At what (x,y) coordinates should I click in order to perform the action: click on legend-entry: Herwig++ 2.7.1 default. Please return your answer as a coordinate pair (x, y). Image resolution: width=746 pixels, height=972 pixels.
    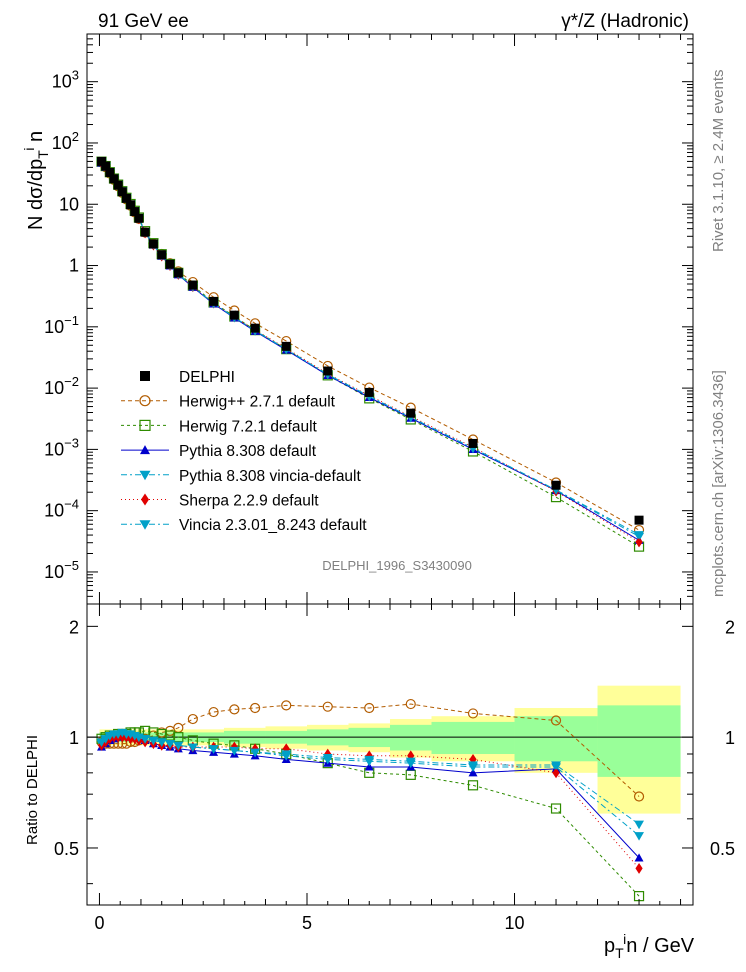
    Looking at the image, I should click on (228, 402).